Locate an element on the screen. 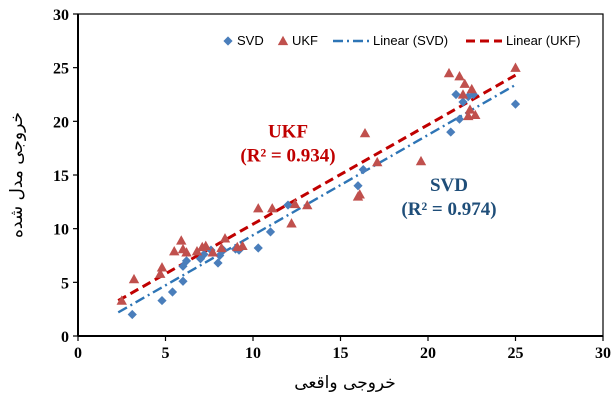 This screenshot has width=615, height=396. y-tick-label: 25 is located at coordinates (61, 69).